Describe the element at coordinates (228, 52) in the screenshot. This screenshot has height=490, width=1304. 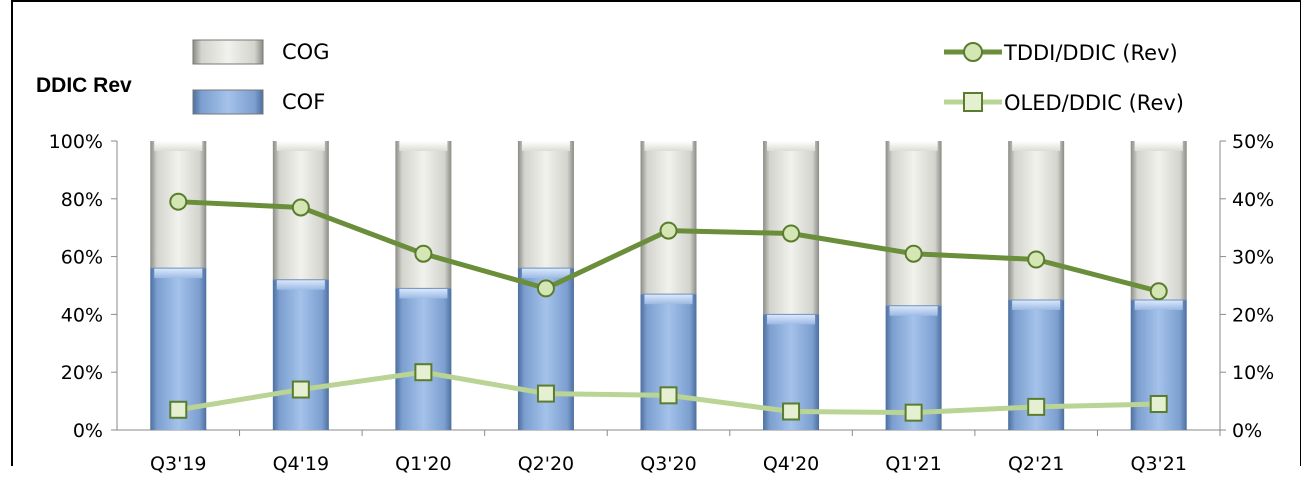
I see `legend-cog-swatch` at that location.